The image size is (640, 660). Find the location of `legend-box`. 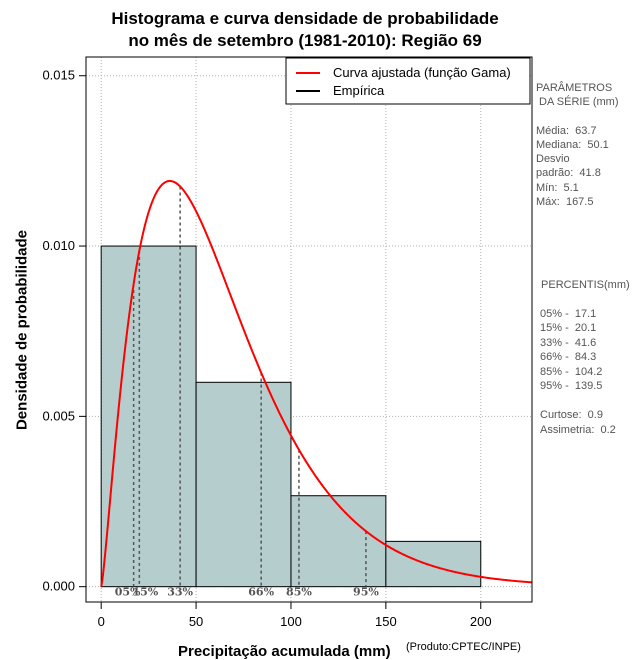

legend-box is located at coordinates (408, 81).